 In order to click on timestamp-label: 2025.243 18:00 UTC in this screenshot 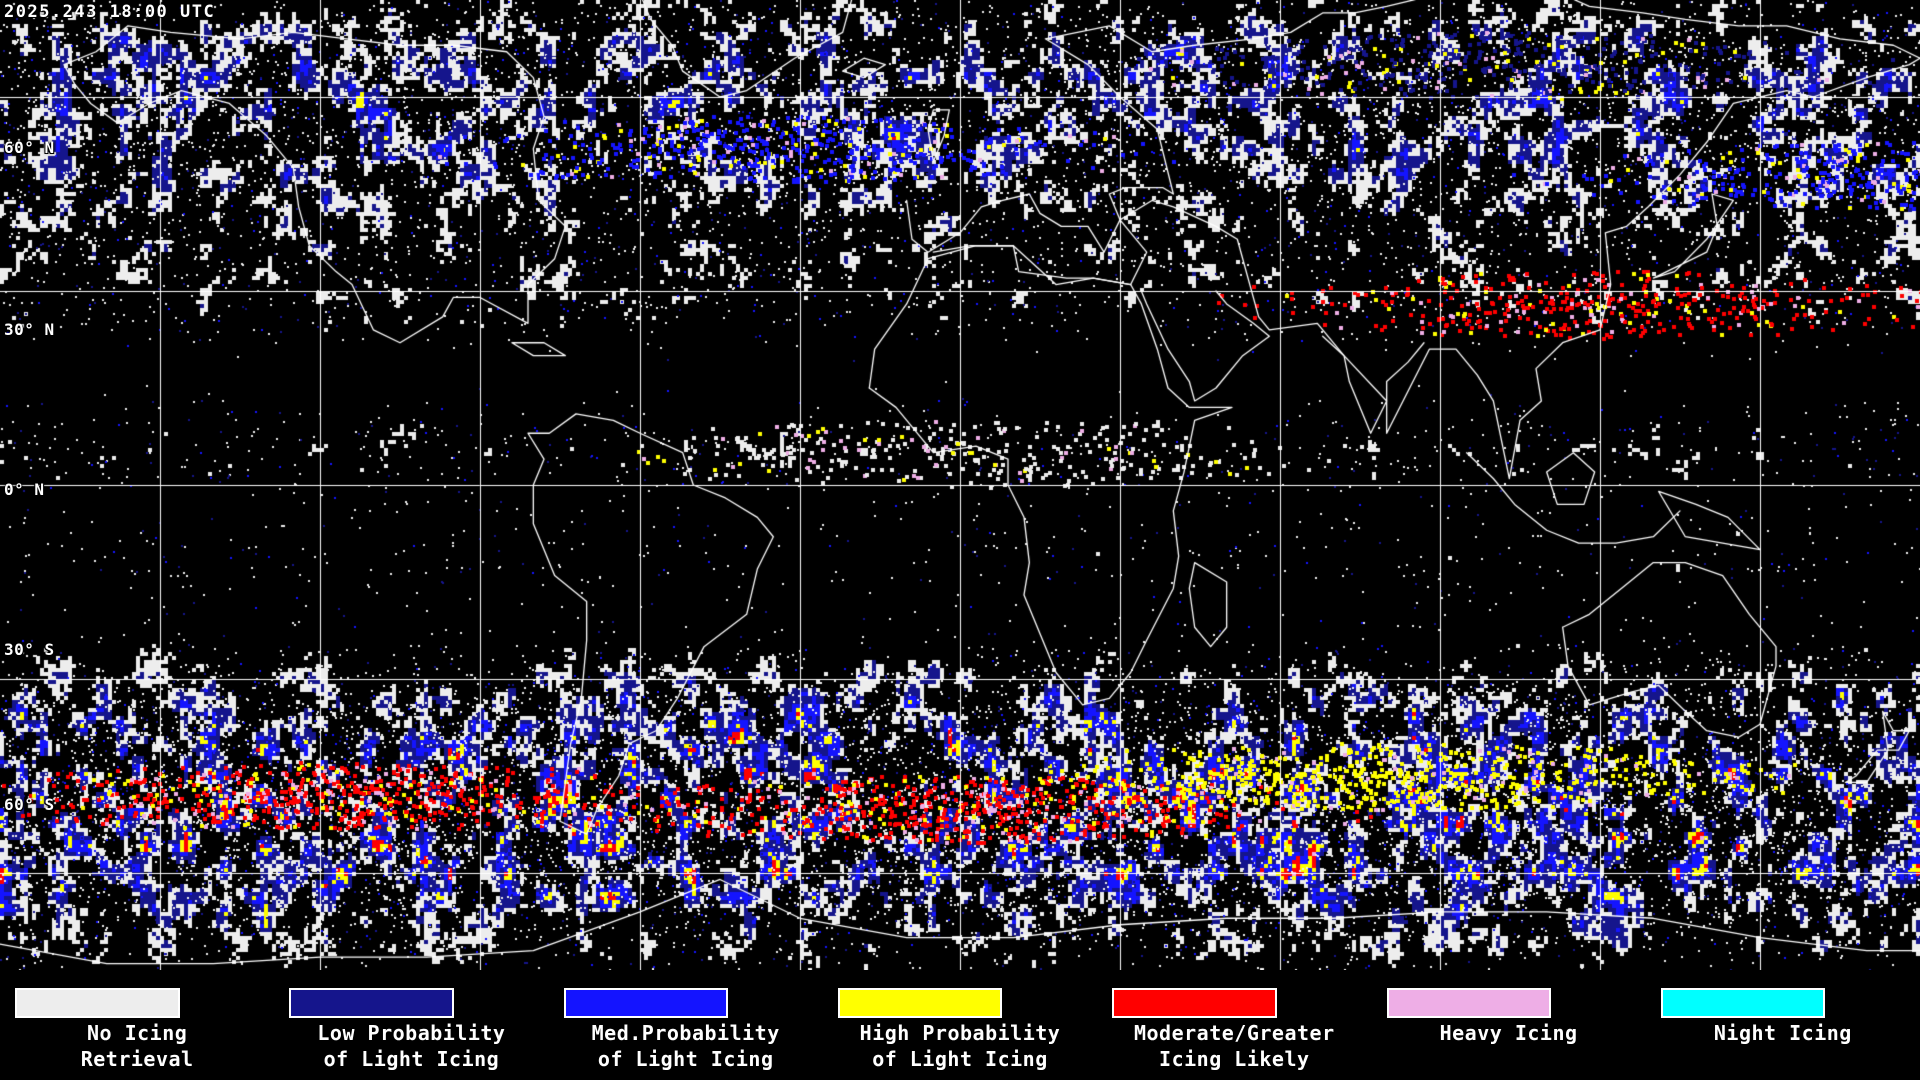, I will do `click(110, 12)`.